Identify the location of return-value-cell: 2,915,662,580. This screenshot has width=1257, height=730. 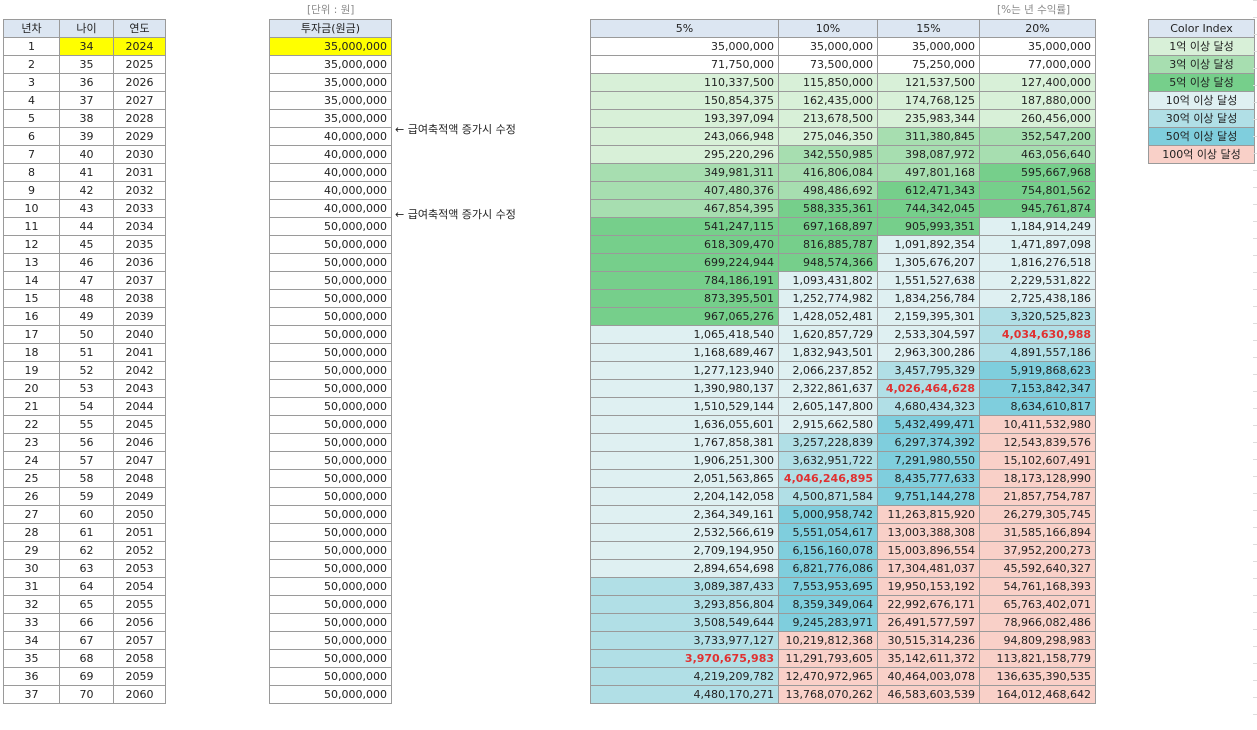
(828, 424).